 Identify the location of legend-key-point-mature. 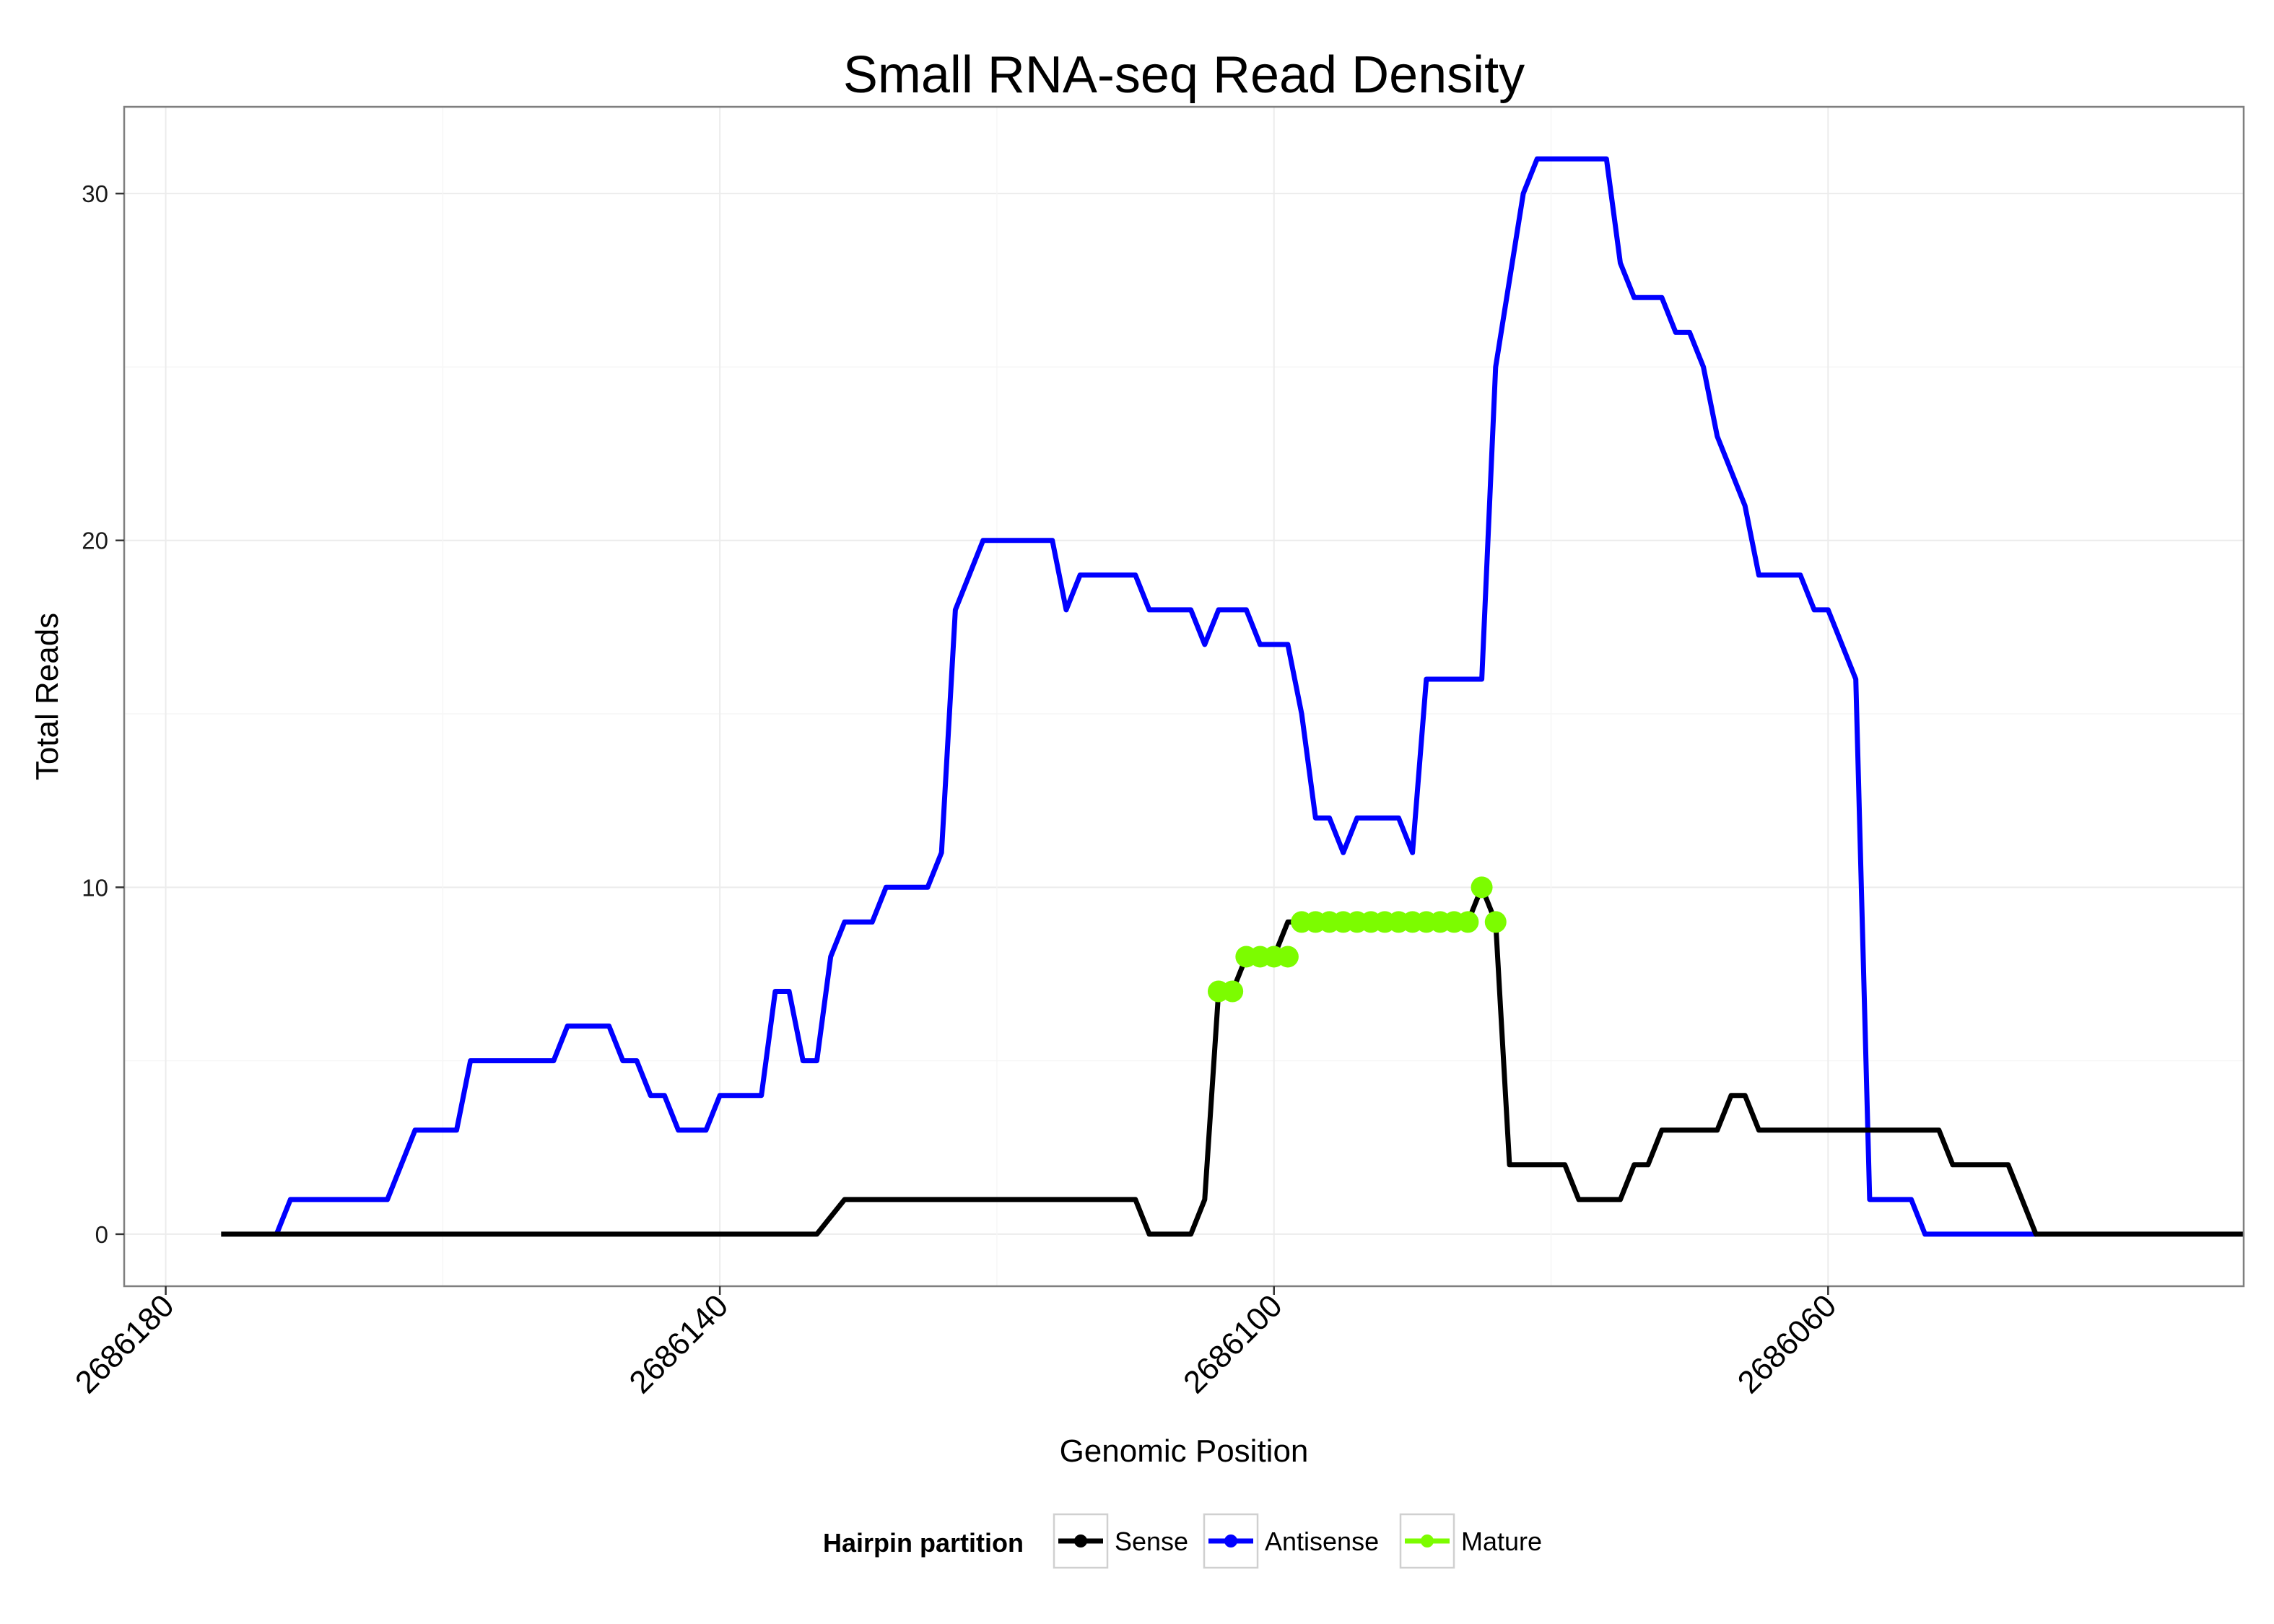
(1428, 1540).